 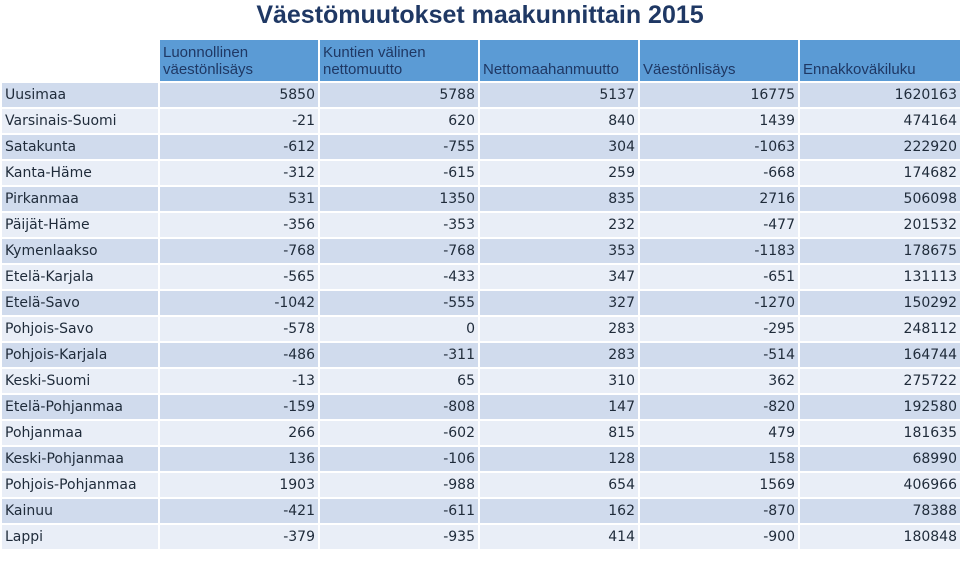 What do you see at coordinates (239, 485) in the screenshot?
I see `table-cell: 1903` at bounding box center [239, 485].